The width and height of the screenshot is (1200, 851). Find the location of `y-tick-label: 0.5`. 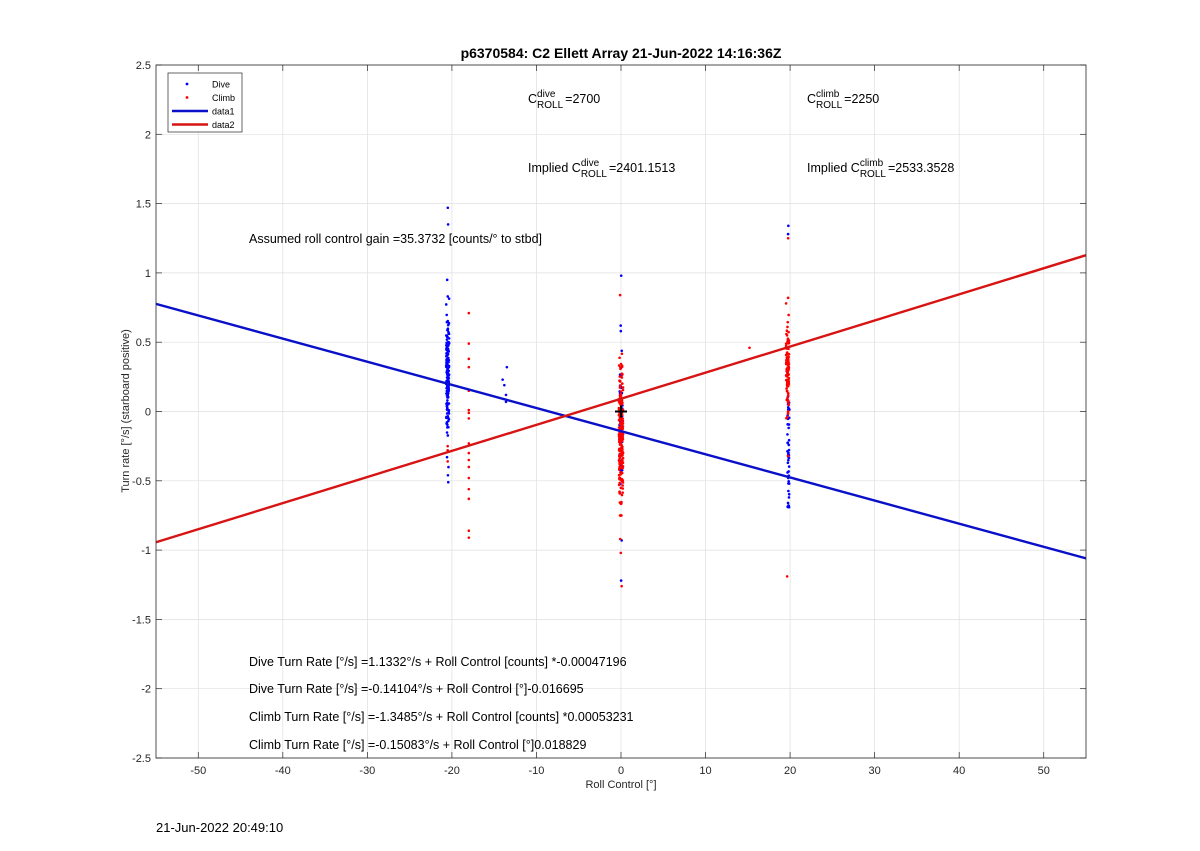

y-tick-label: 0.5 is located at coordinates (143, 343).